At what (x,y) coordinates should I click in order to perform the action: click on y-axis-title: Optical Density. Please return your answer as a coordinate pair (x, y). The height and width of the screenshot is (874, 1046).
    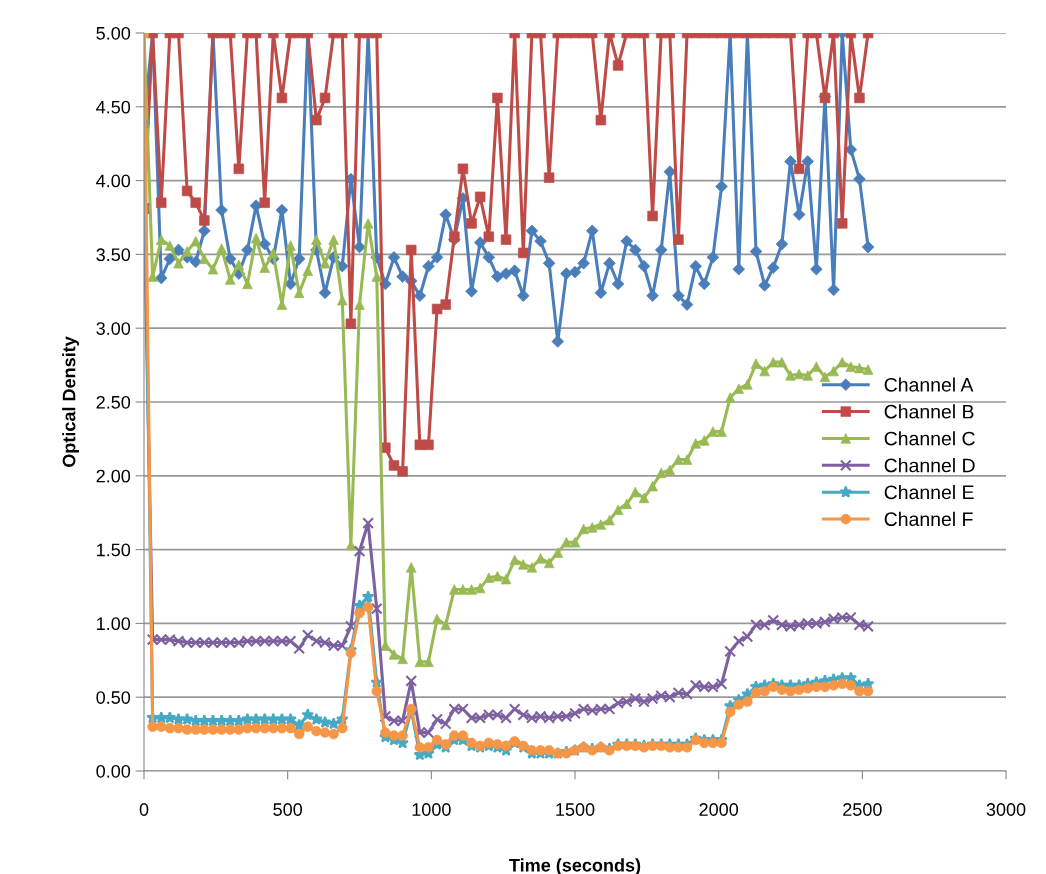
    Looking at the image, I should click on (70, 401).